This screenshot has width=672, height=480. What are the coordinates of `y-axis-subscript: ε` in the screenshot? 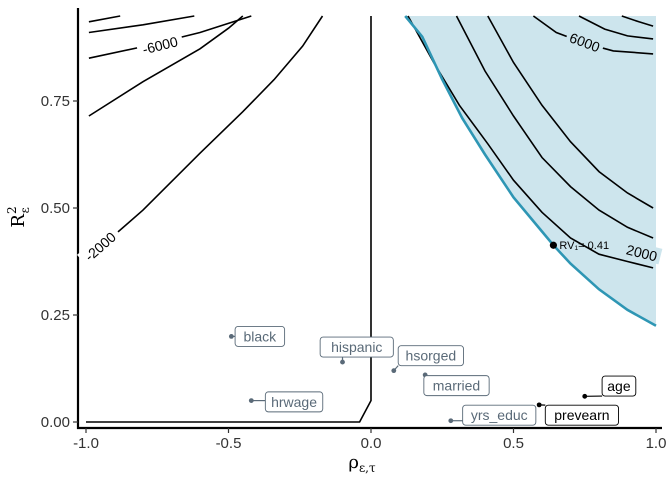 It's located at (25, 210).